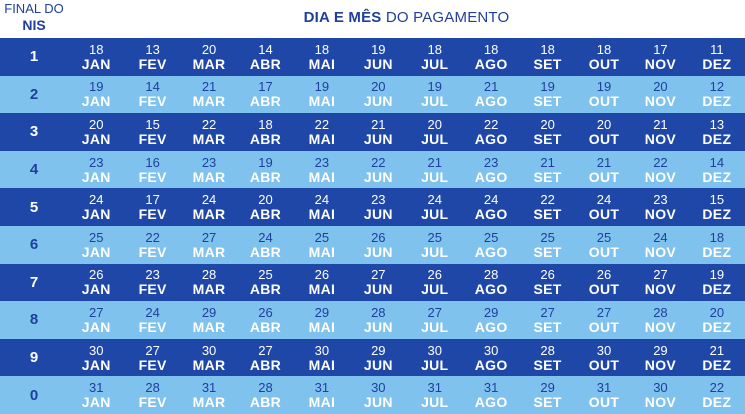 This screenshot has height=414, width=745. Describe the element at coordinates (435, 358) in the screenshot. I see `payment-date-cell: 30 JUL` at that location.